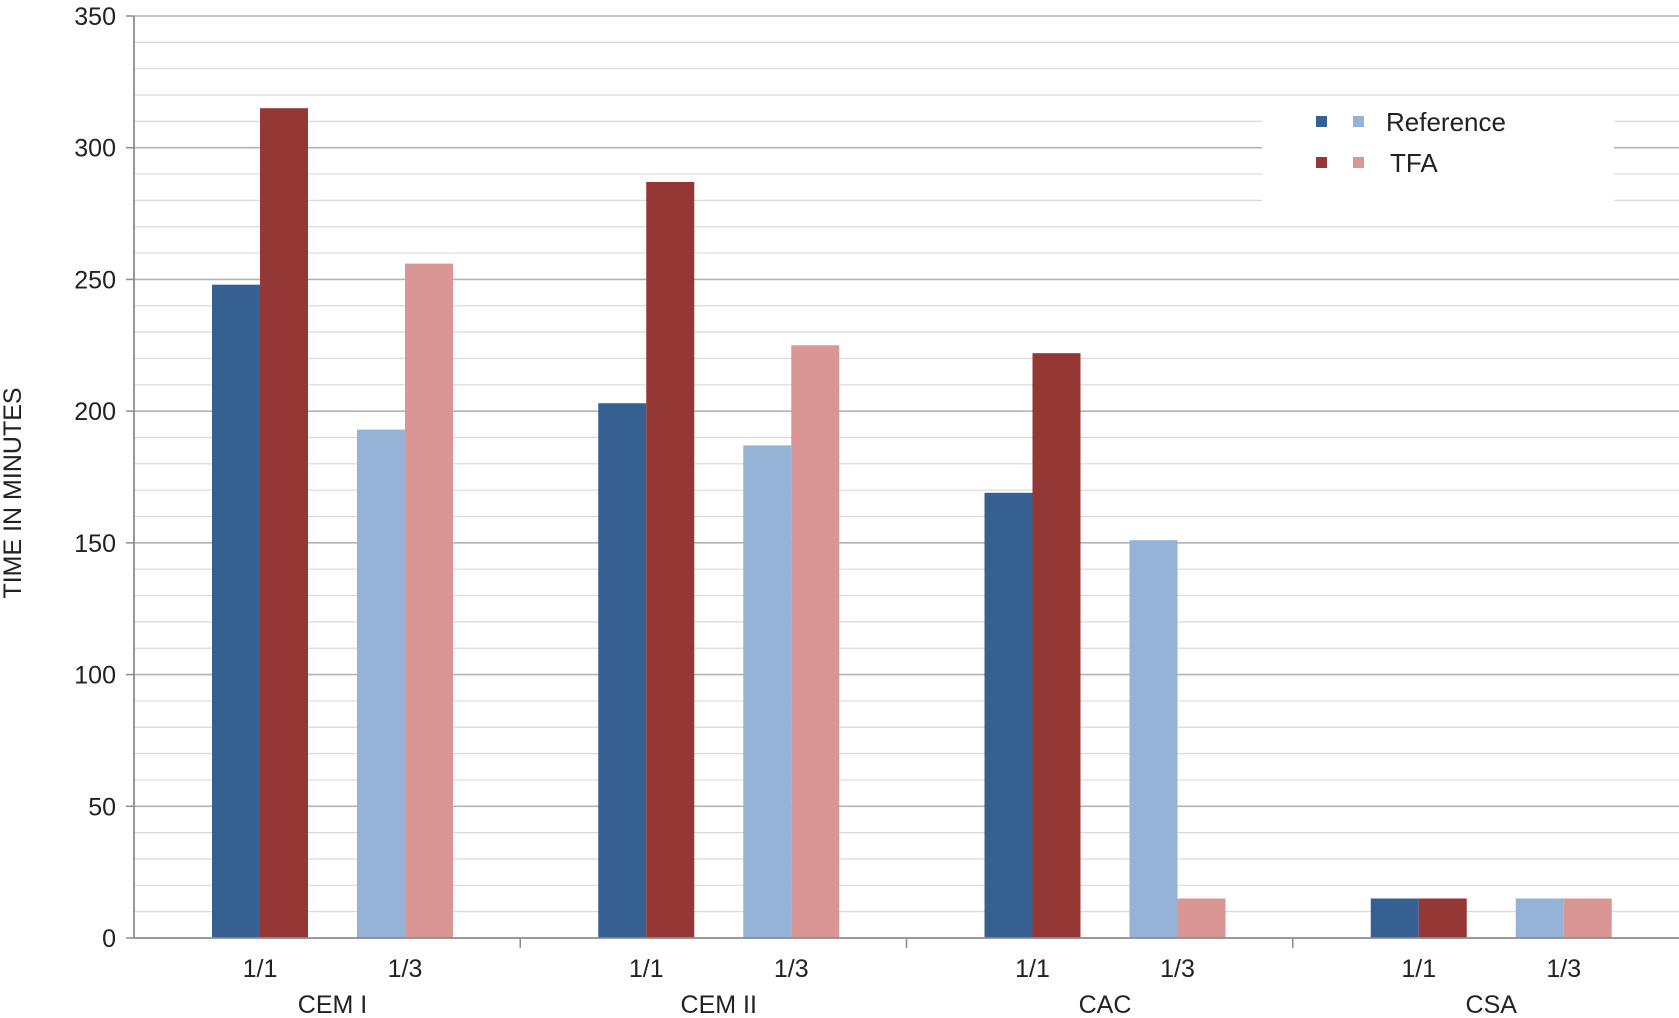 The width and height of the screenshot is (1679, 1018). I want to click on x-group-label: CEM I, so click(332, 1004).